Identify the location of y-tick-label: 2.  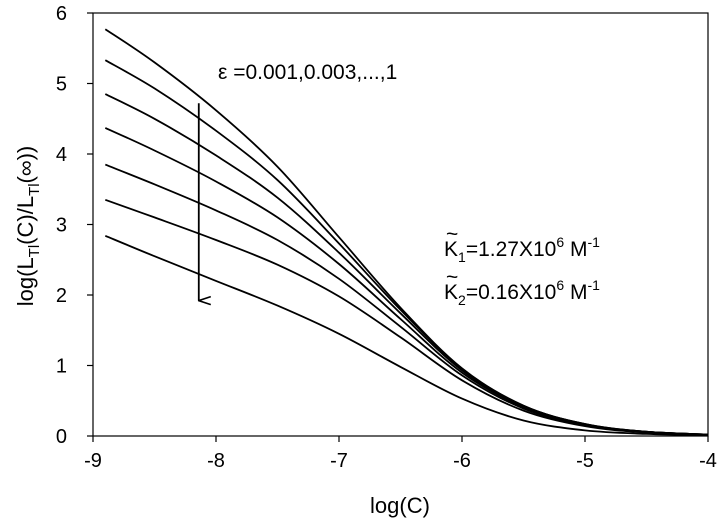
(61, 296).